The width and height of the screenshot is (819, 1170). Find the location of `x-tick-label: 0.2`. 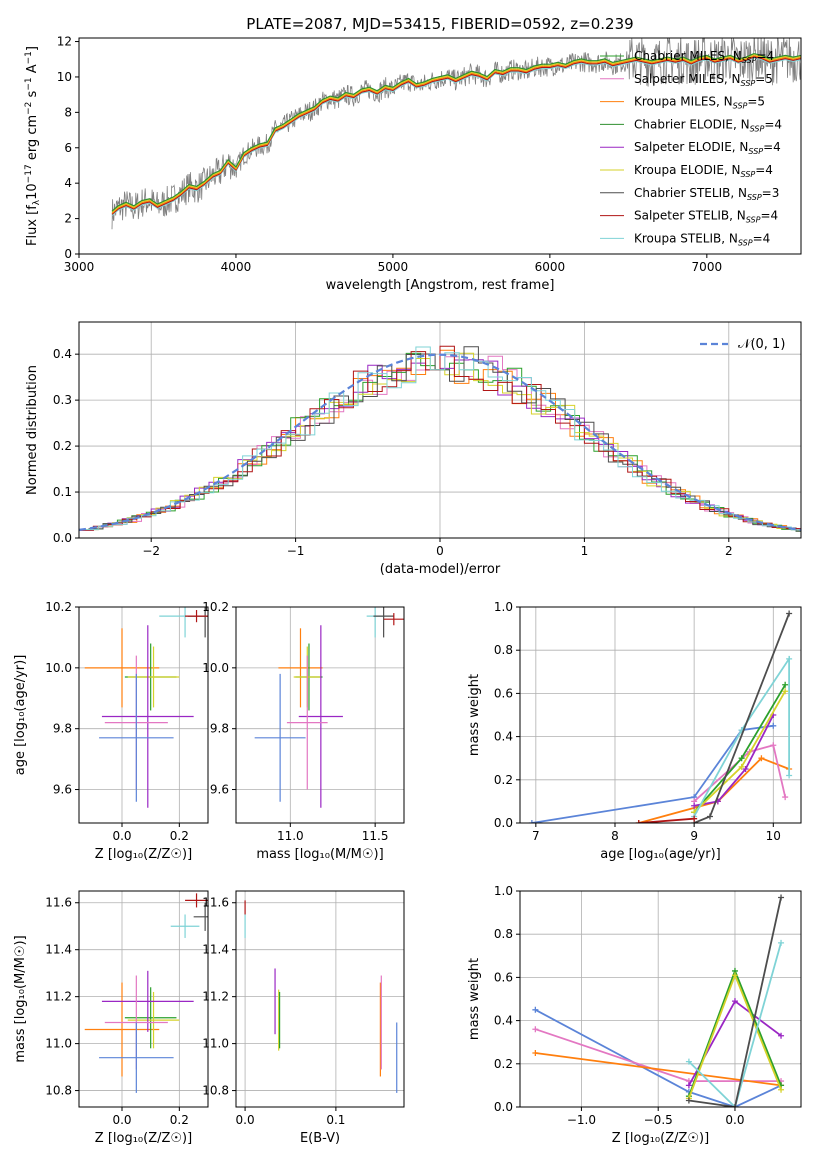

x-tick-label: 0.2 is located at coordinates (179, 836).